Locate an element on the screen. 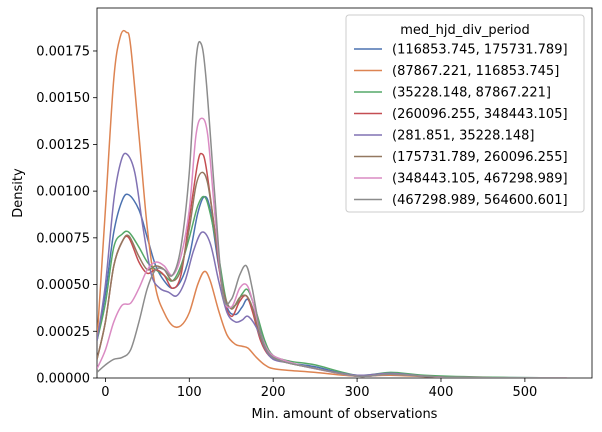 This screenshot has width=602, height=432. x-tick-label: 100 is located at coordinates (189, 392).